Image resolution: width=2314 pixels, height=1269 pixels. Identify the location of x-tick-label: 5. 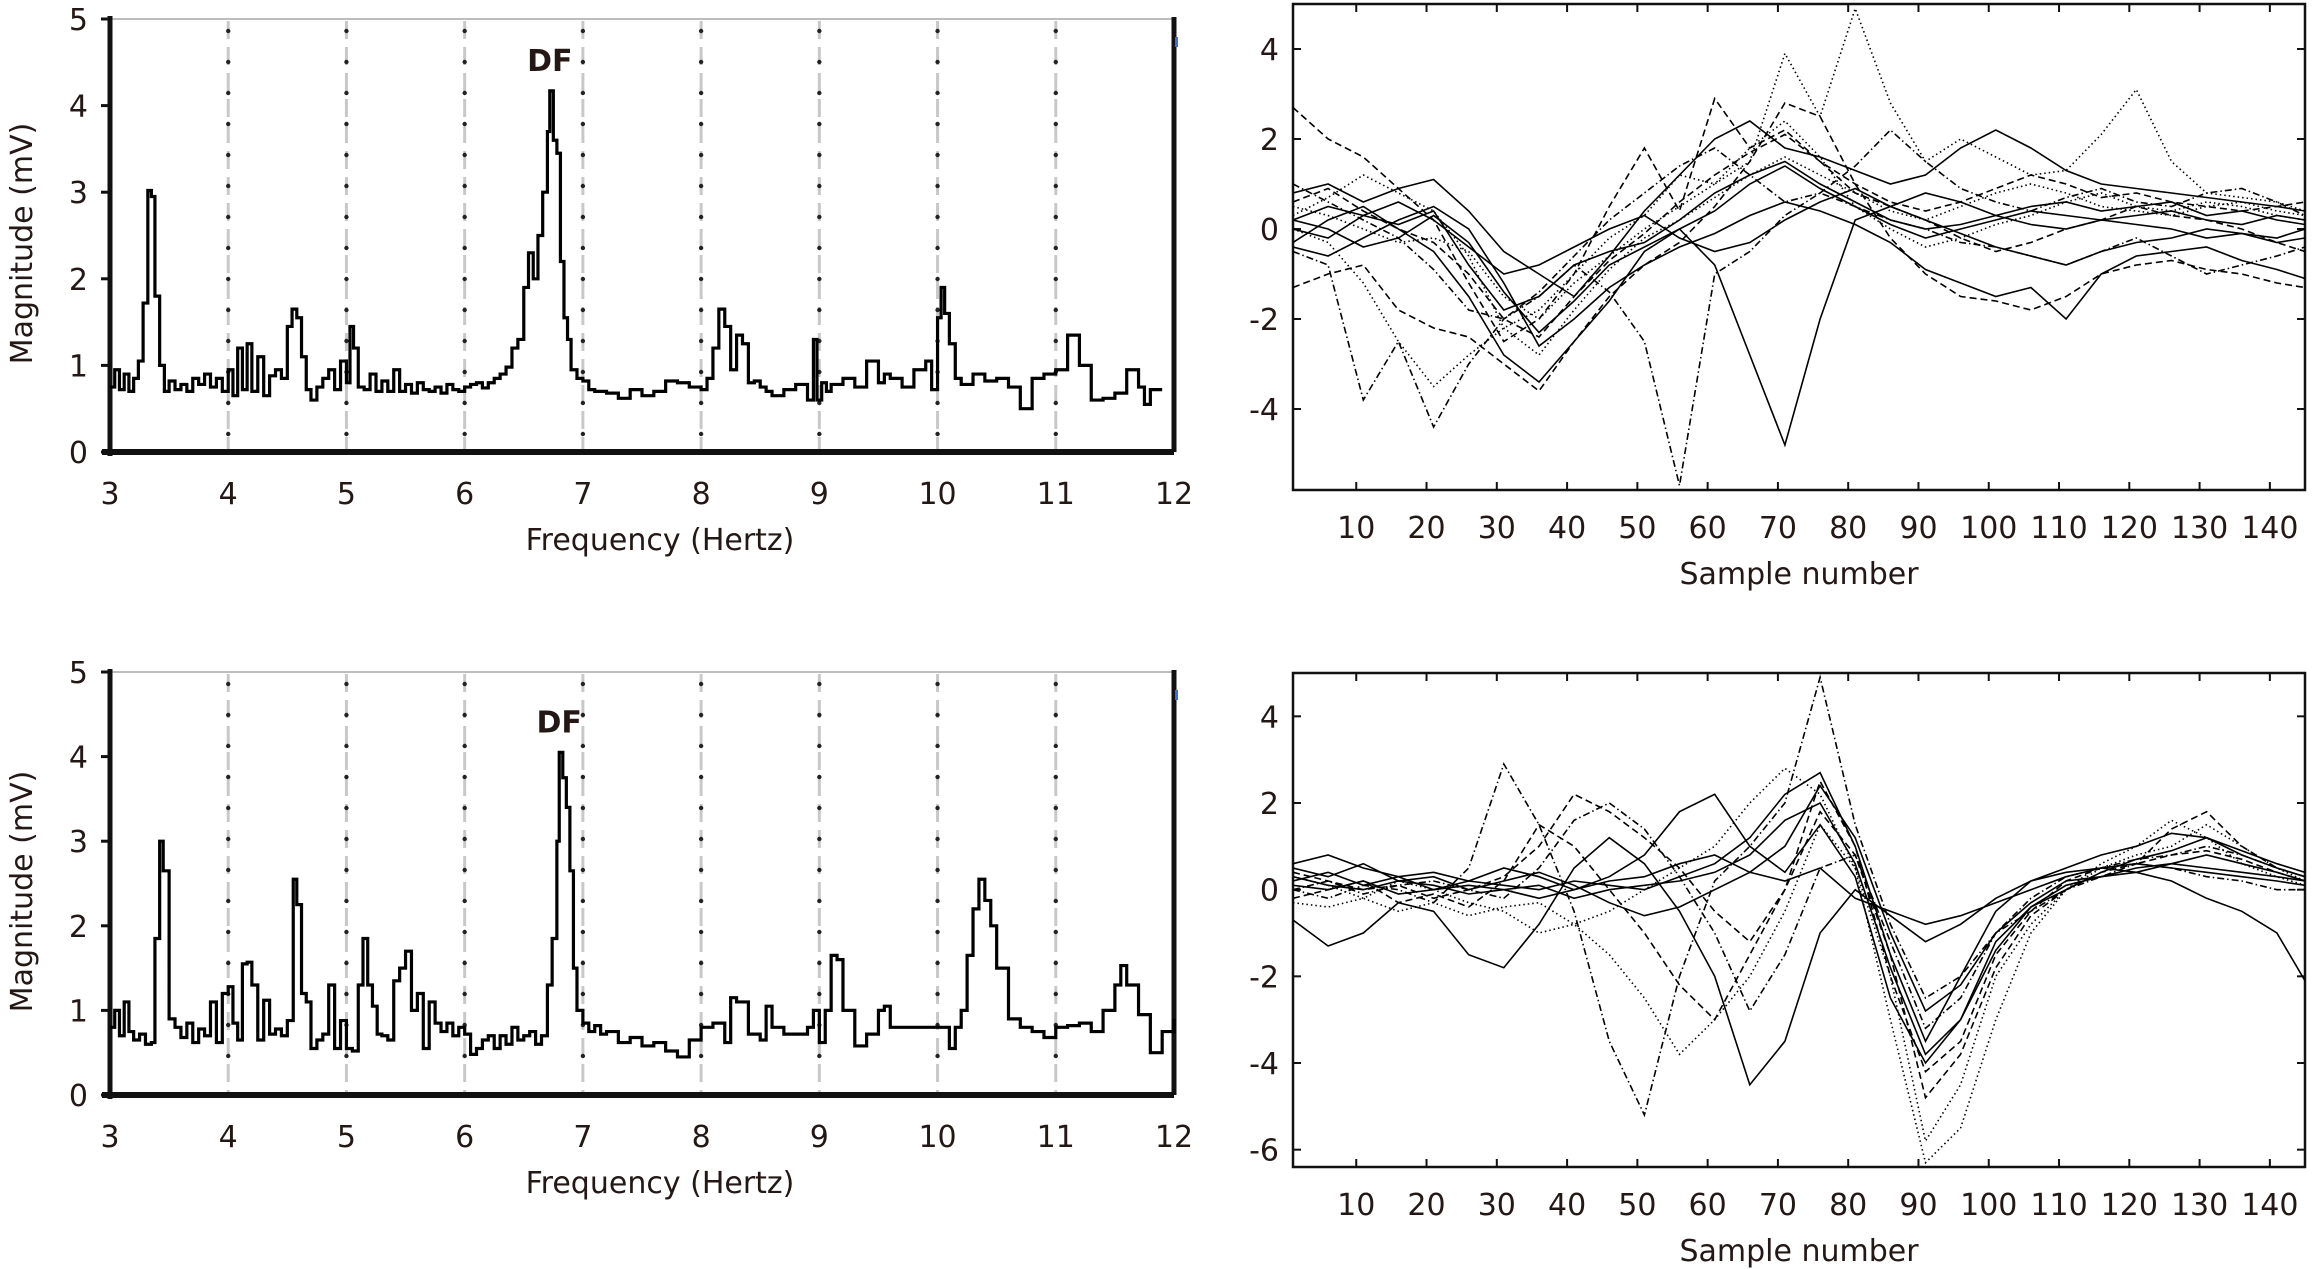
(346, 494).